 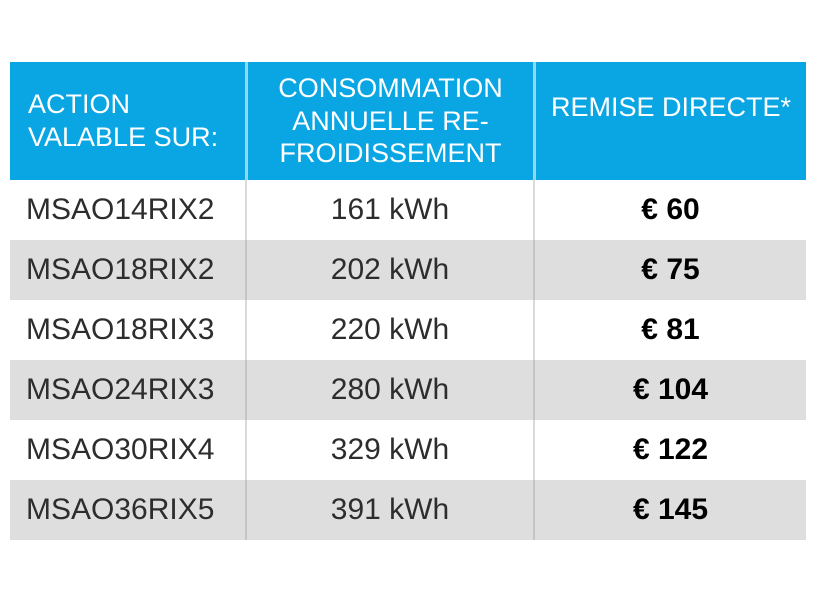 I want to click on consumption-cell: 280 kWh, so click(x=389, y=390).